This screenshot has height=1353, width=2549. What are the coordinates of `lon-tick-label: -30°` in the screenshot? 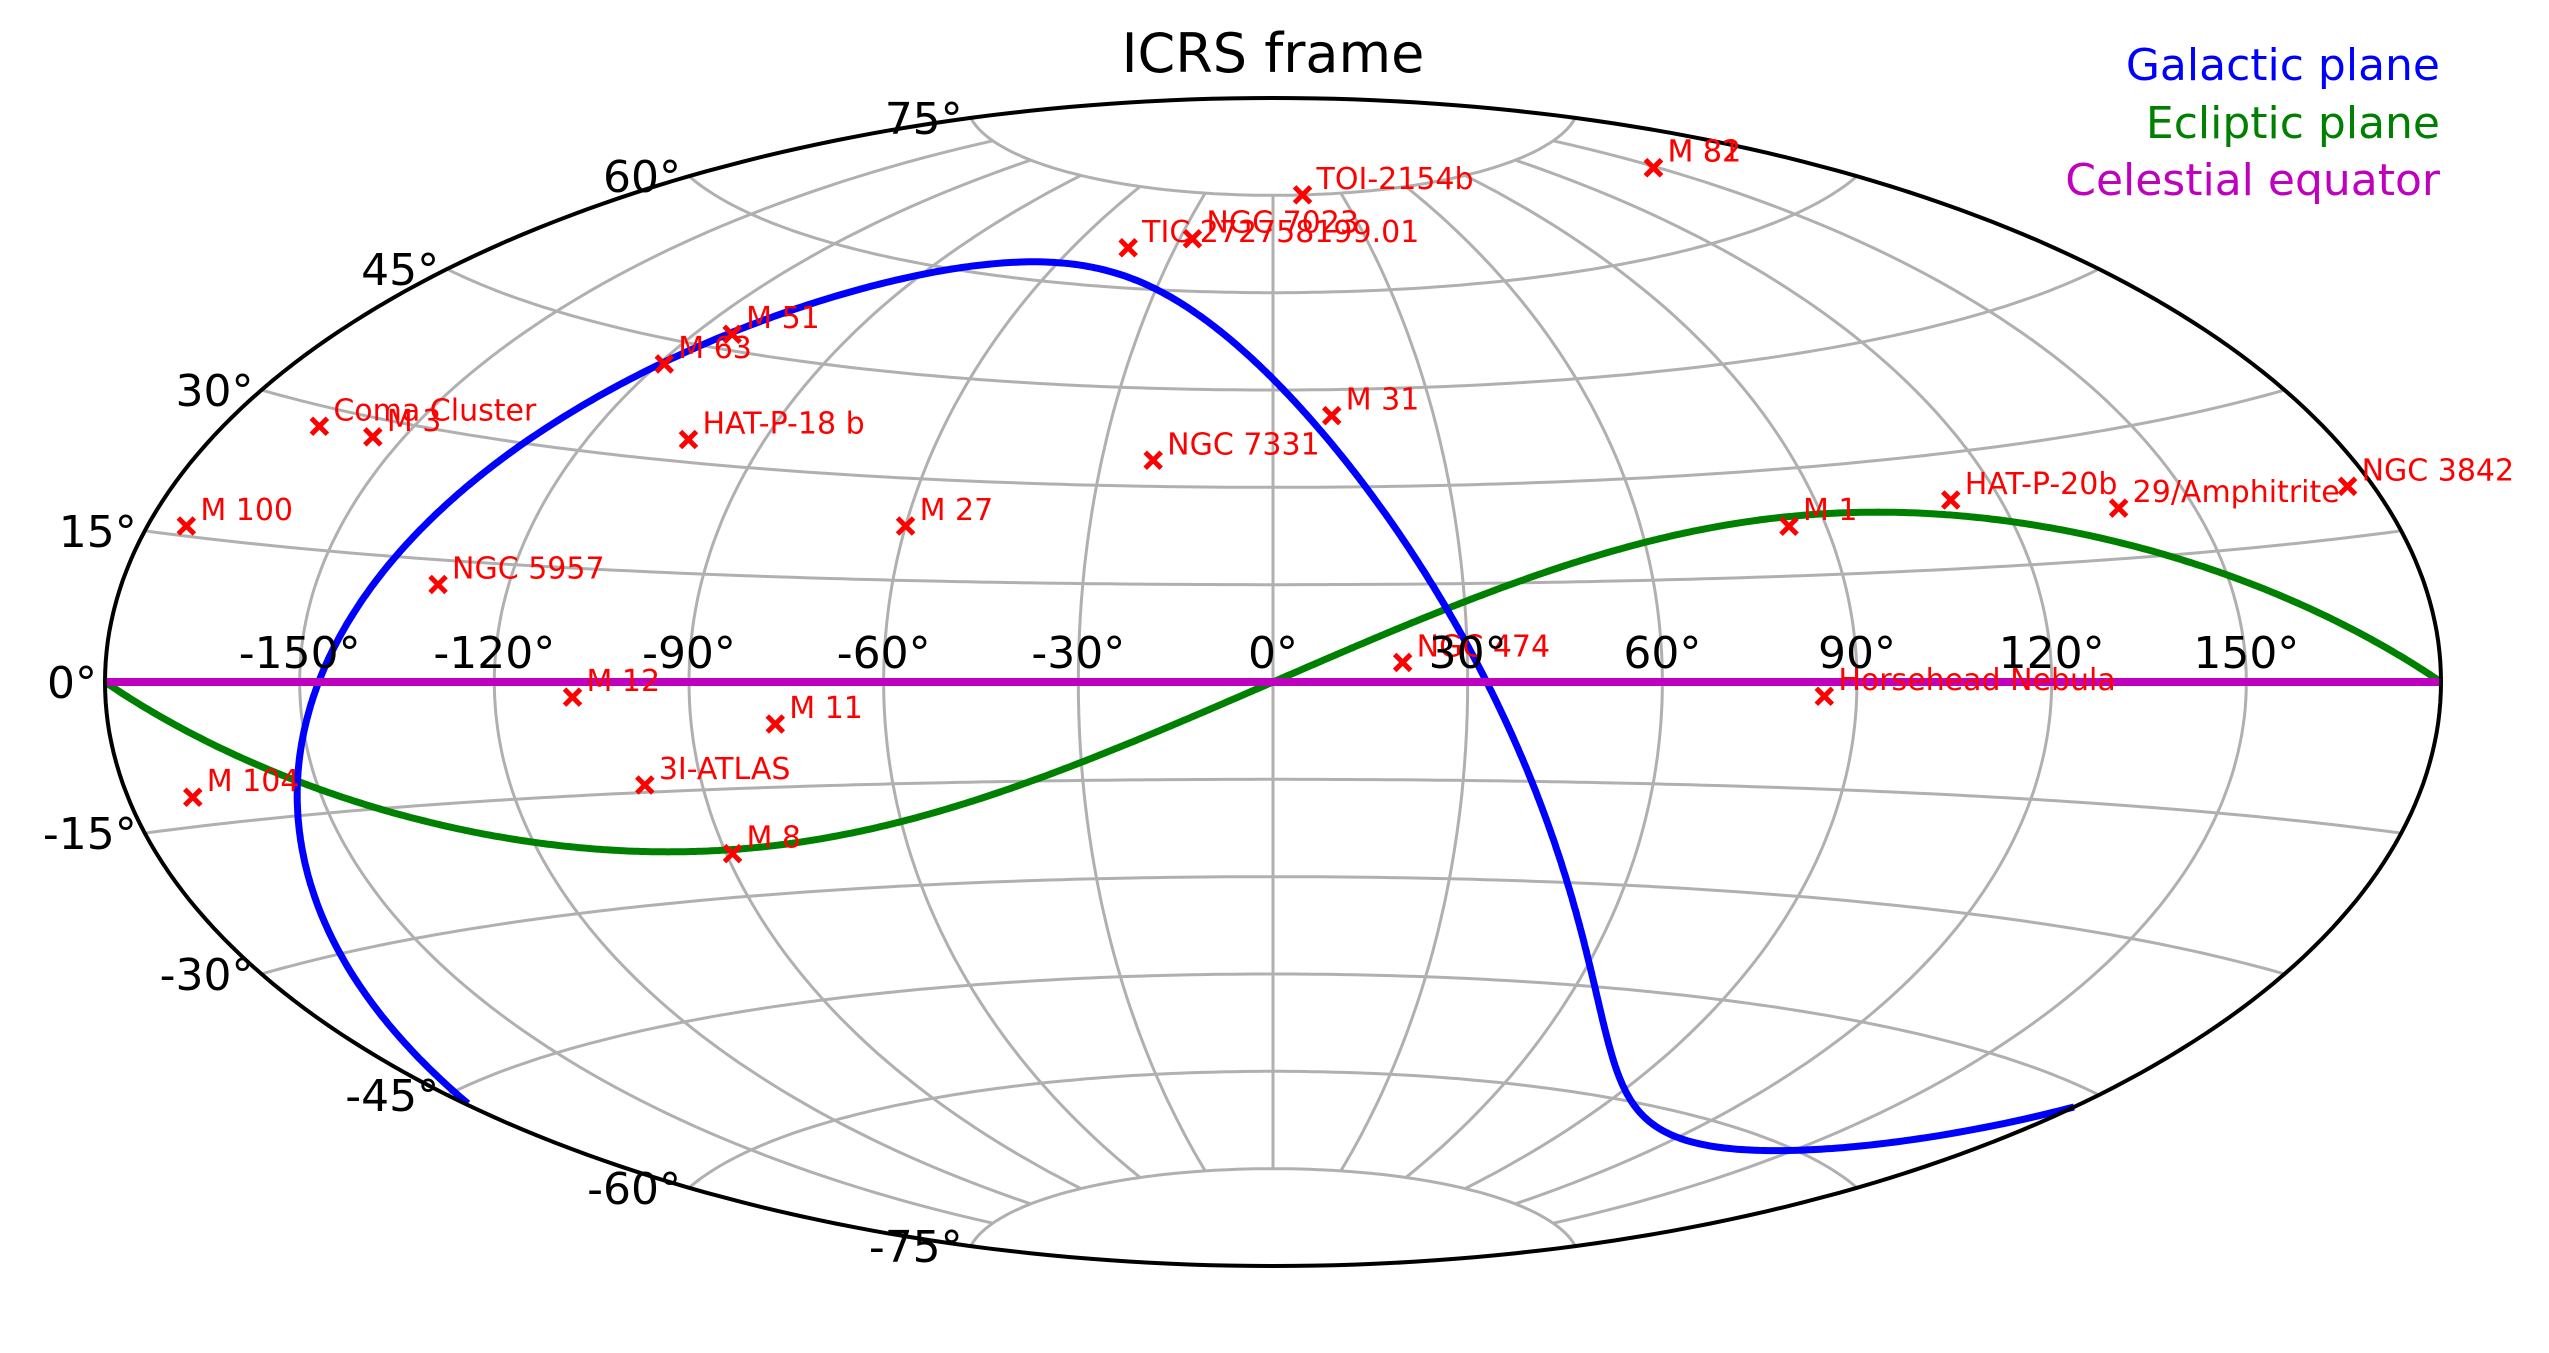 It's located at (1078, 653).